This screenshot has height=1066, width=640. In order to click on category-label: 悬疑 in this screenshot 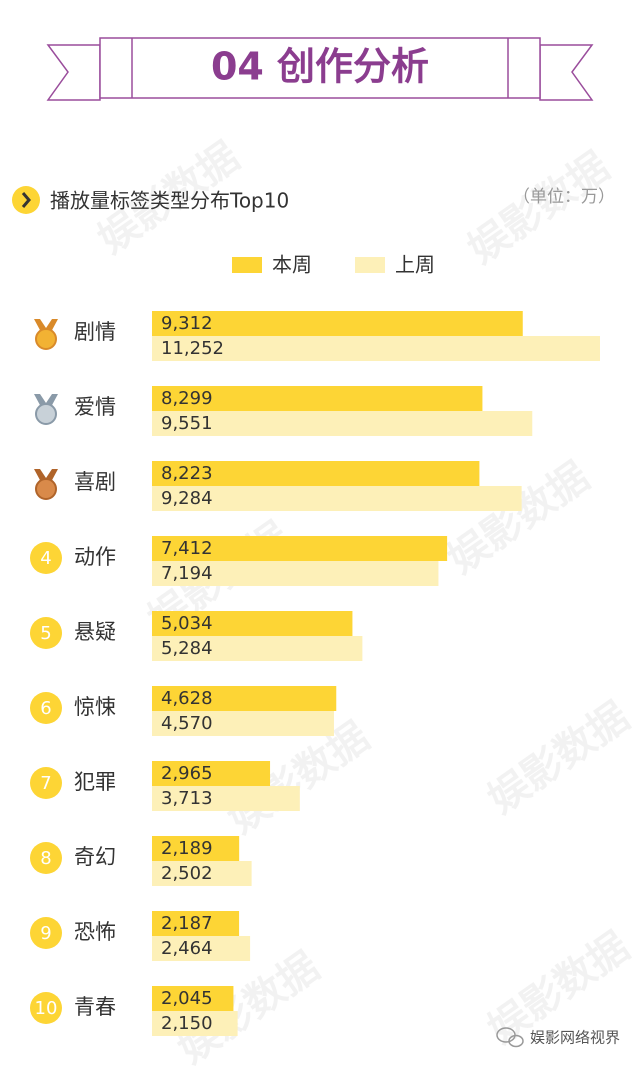, I will do `click(95, 632)`.